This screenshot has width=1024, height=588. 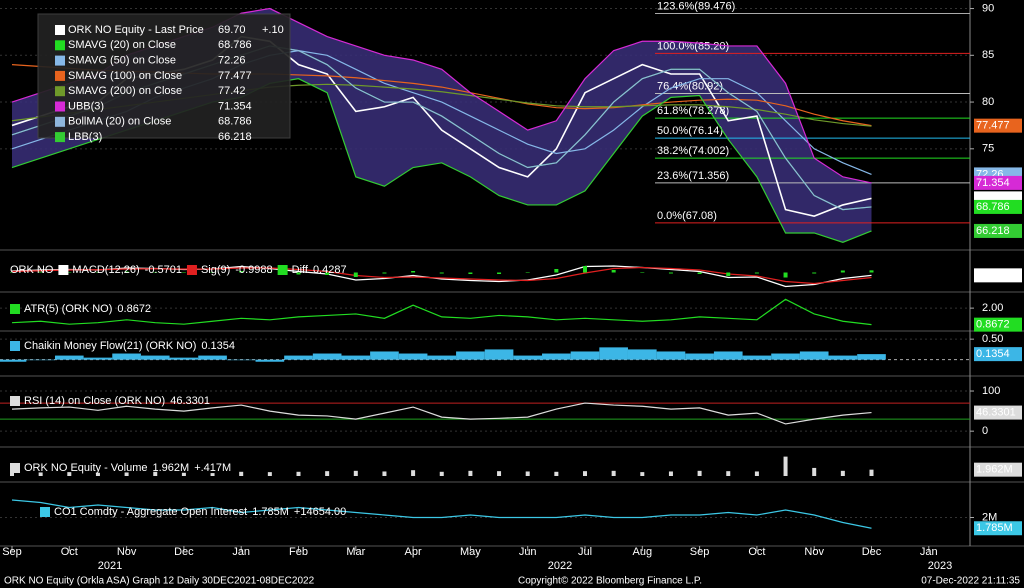 I want to click on x-tick-label: Jun, so click(x=528, y=552).